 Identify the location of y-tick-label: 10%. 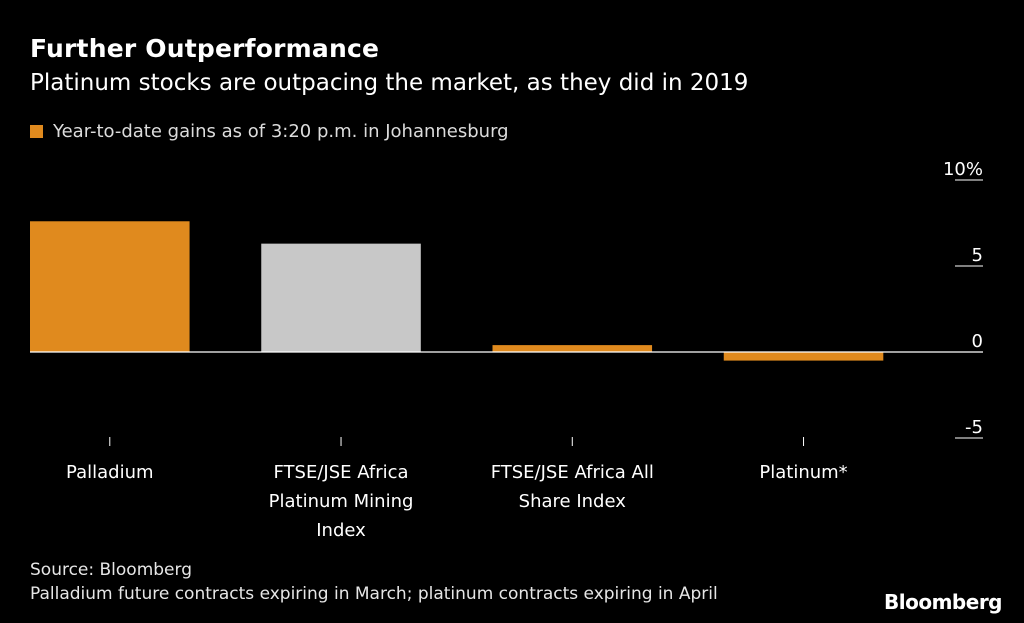
(963, 169).